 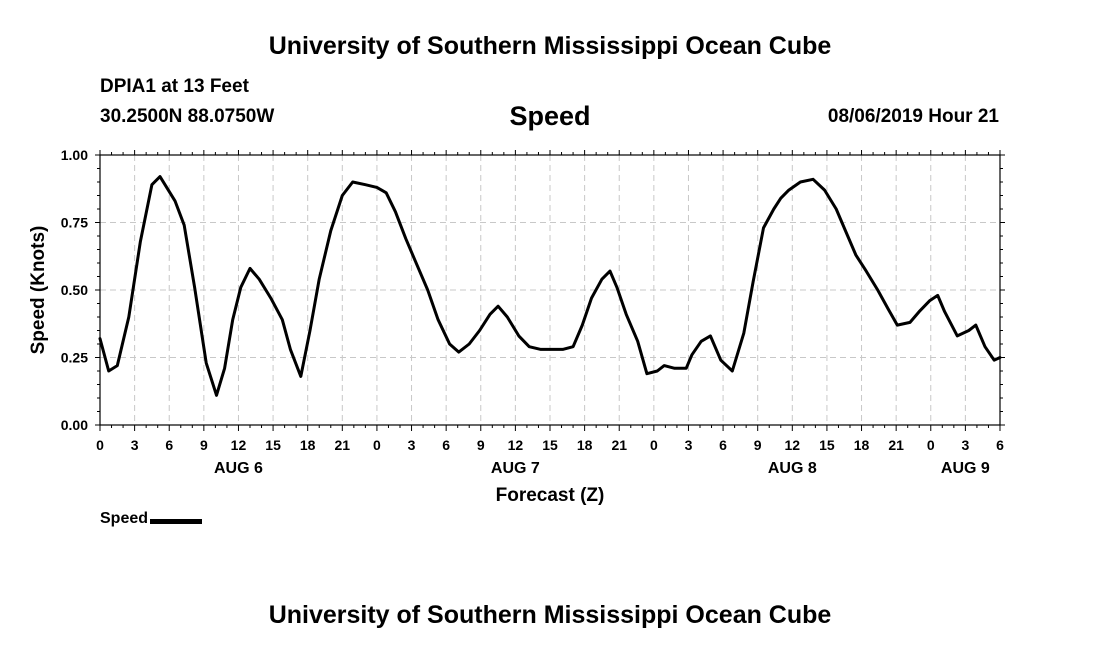 What do you see at coordinates (965, 468) in the screenshot?
I see `x-day-label: AUG 9` at bounding box center [965, 468].